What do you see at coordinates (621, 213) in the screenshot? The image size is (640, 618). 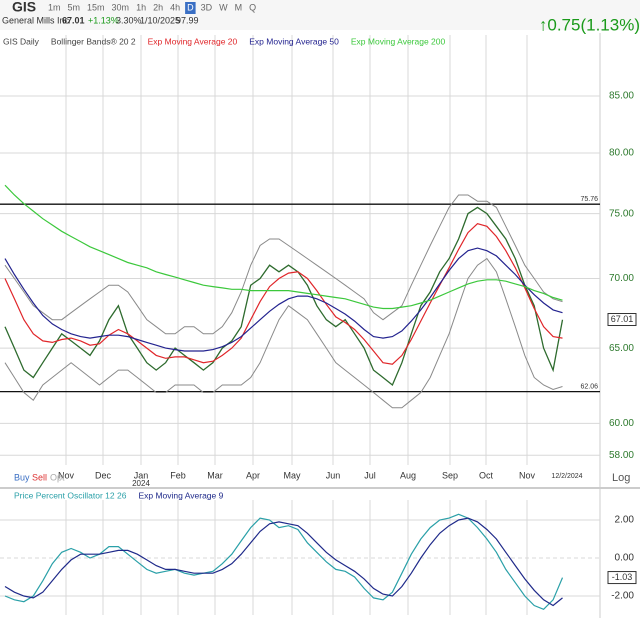 I see `y-tick-label: 75.00` at bounding box center [621, 213].